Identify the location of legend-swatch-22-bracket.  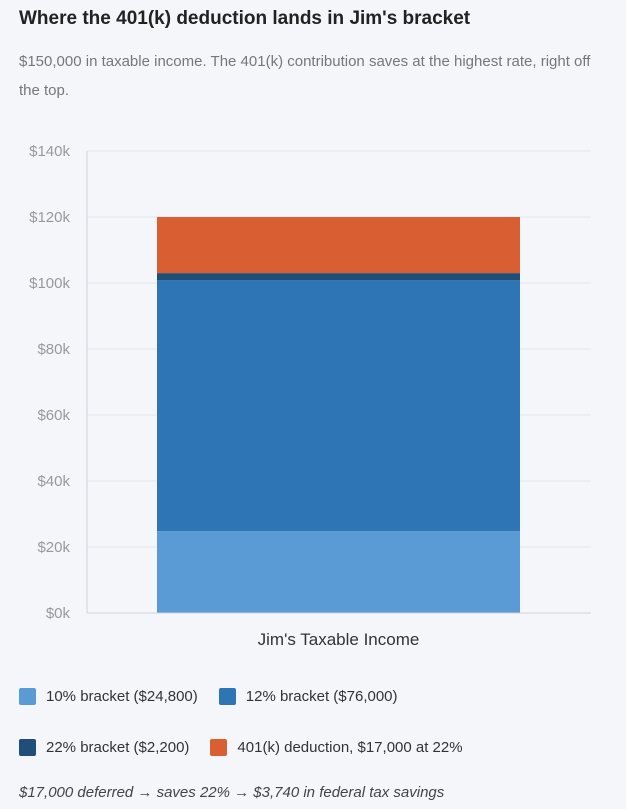
(27, 747).